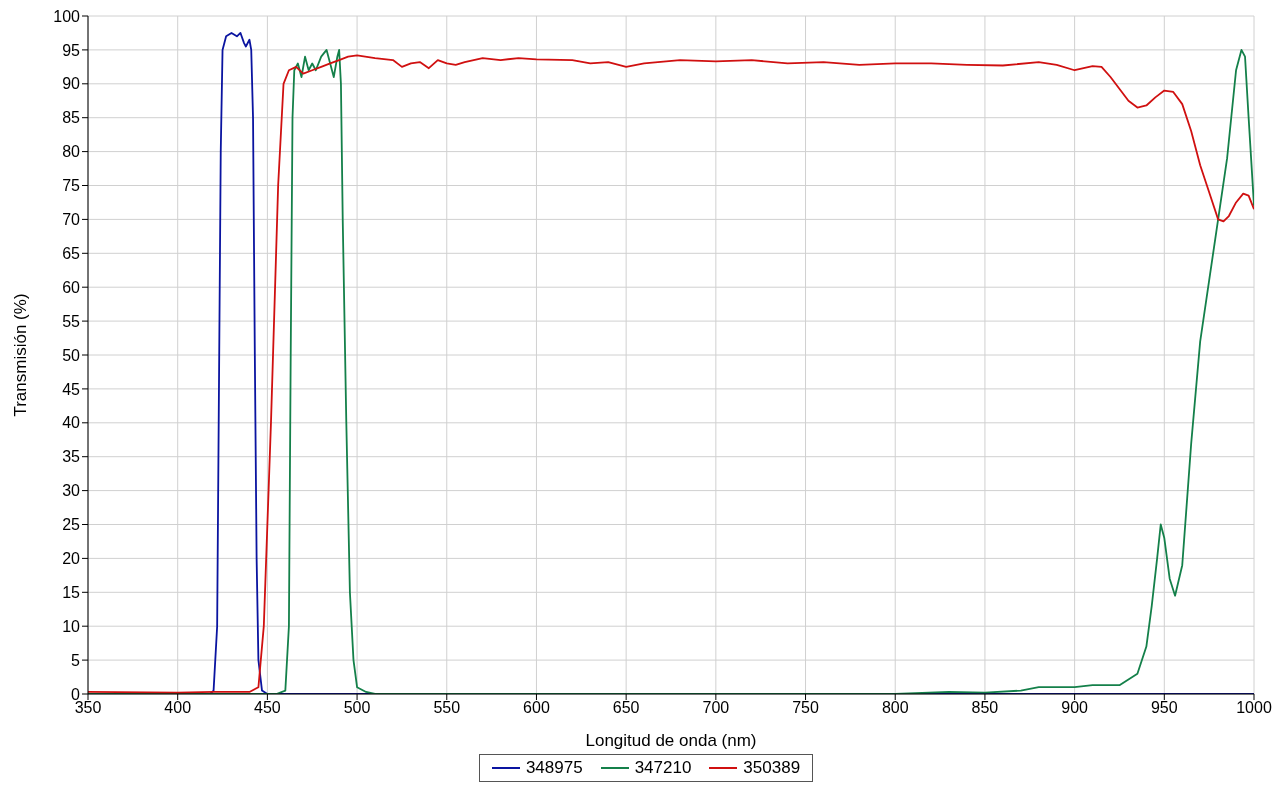  I want to click on x-tick-label: 1000, so click(1254, 708).